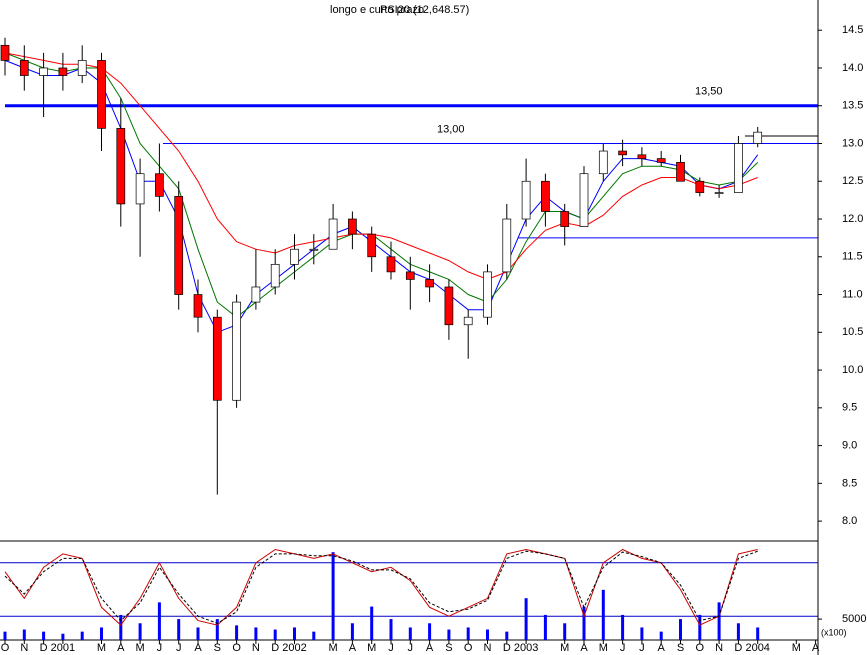 This screenshot has width=867, height=655. What do you see at coordinates (451, 129) in the screenshot?
I see `level-label: 13,00` at bounding box center [451, 129].